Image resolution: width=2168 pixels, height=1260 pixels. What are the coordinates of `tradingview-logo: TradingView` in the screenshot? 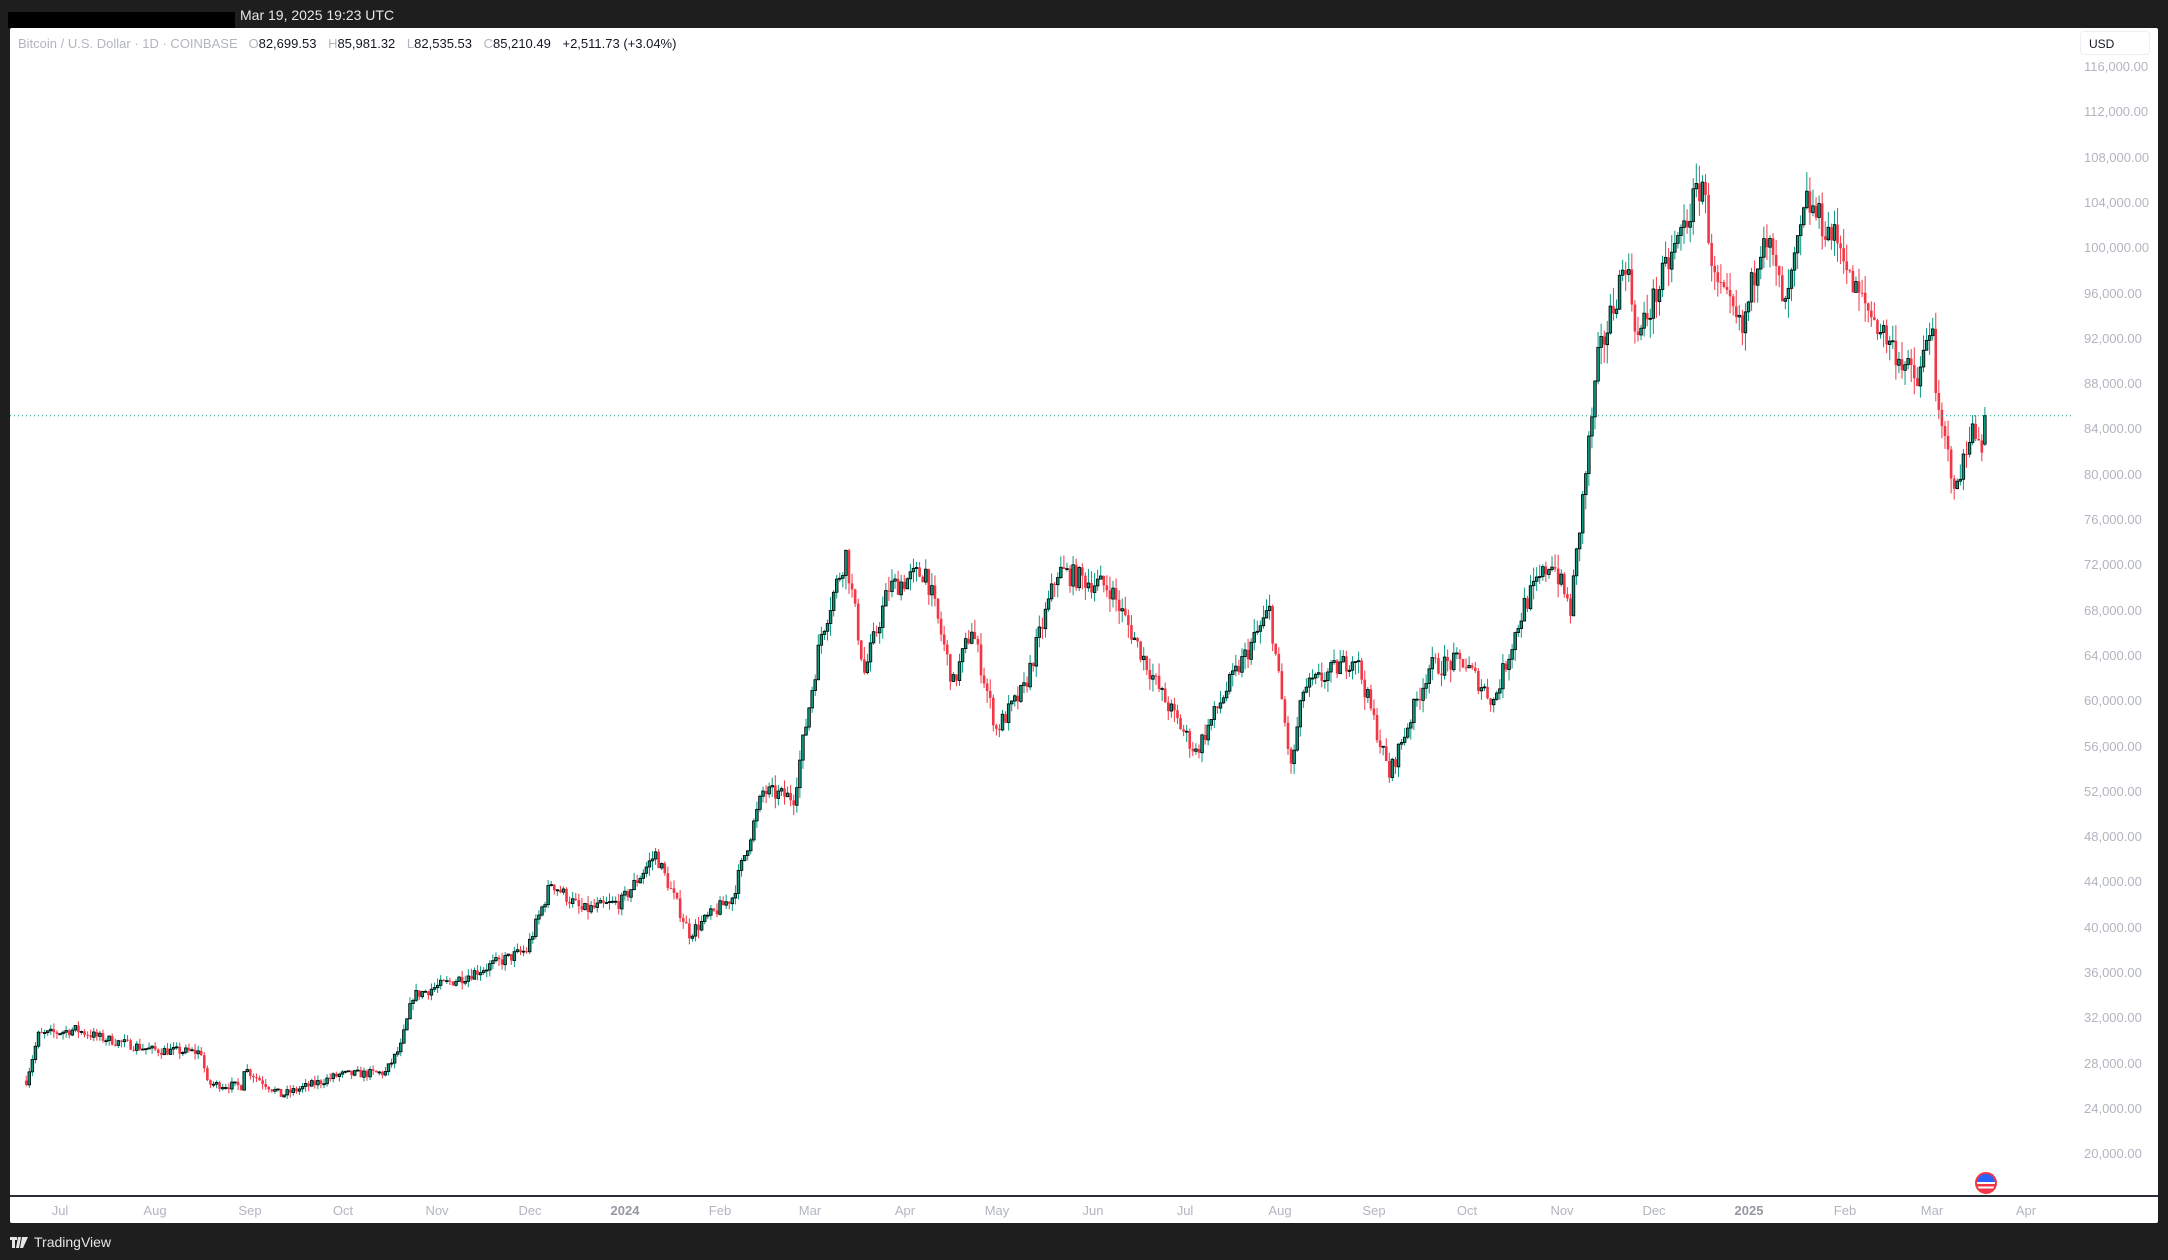 It's located at (60, 1242).